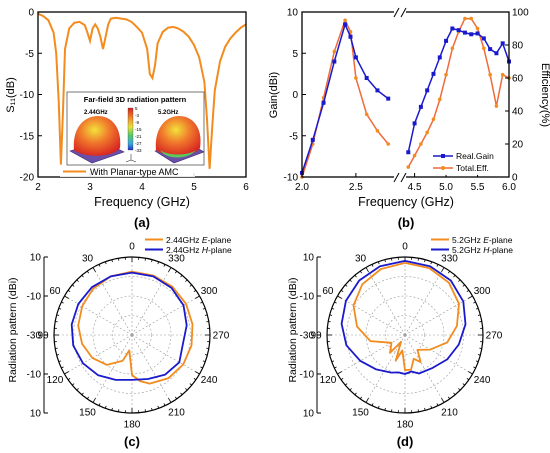 This screenshot has height=453, width=550. What do you see at coordinates (482, 250) in the screenshot?
I see `legend-d-label-h: 5.2GHz H-plane` at bounding box center [482, 250].